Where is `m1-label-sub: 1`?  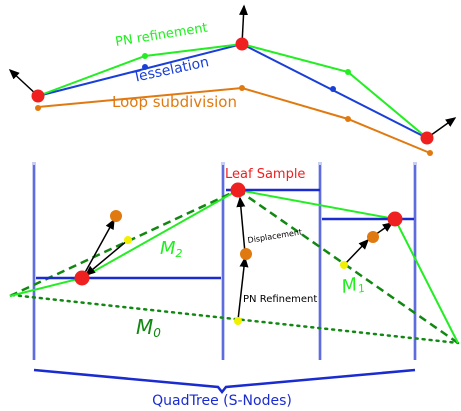 m1-label-sub: 1 is located at coordinates (362, 288).